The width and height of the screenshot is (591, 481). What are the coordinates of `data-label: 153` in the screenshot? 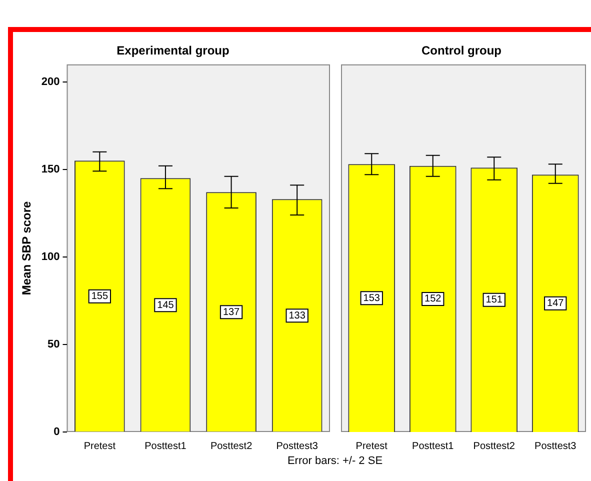 It's located at (371, 298).